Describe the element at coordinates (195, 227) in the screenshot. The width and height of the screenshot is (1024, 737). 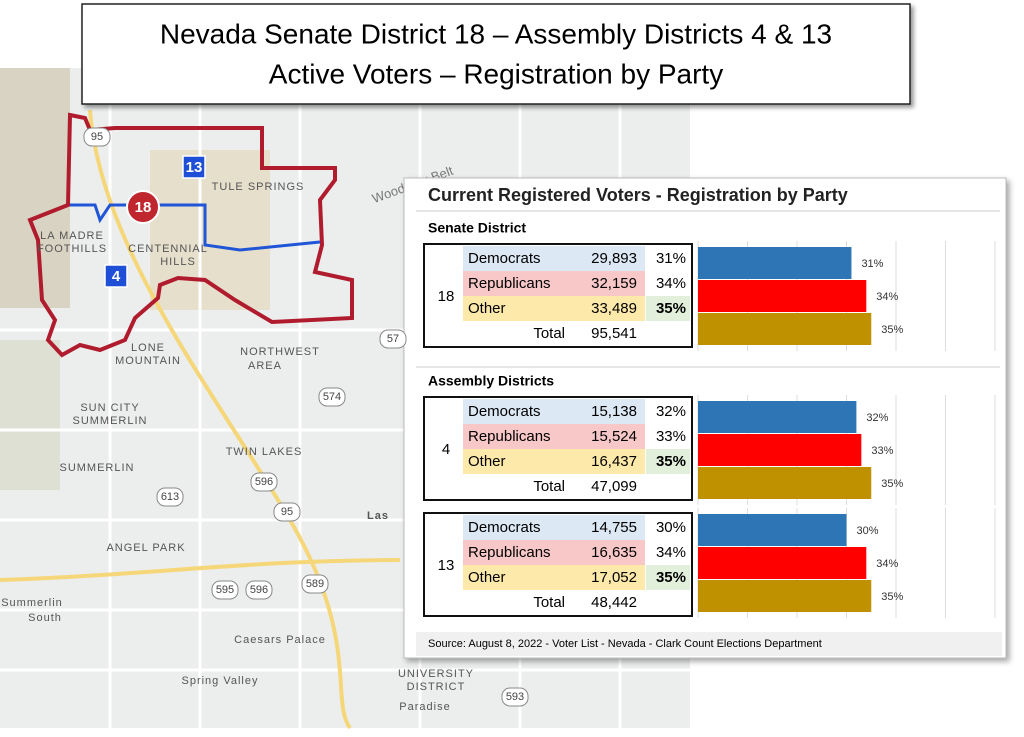
I see `assembly-boundary` at that location.